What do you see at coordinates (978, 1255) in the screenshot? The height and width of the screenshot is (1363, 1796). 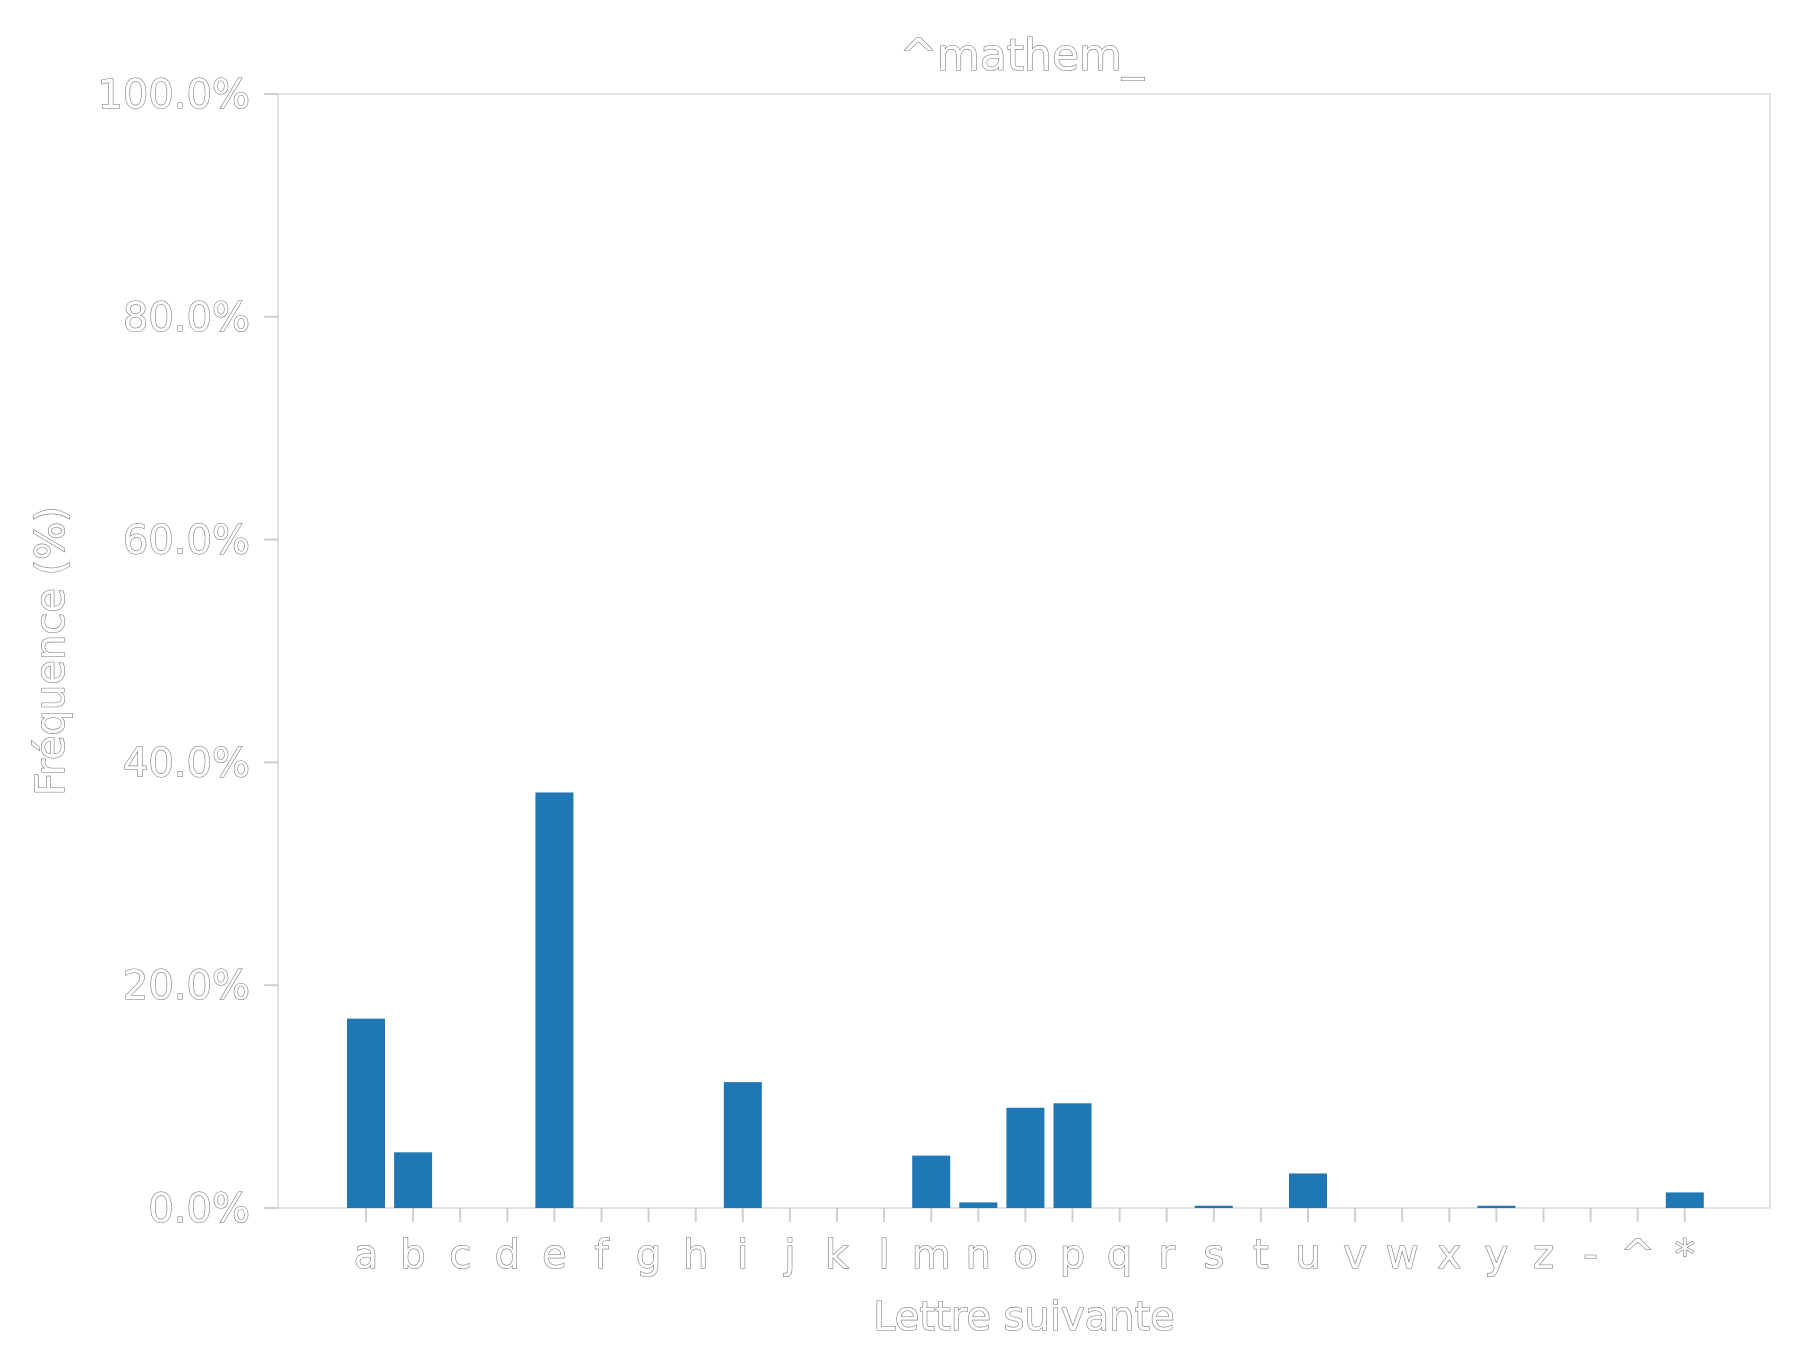 I see `x-tick-label: n` at bounding box center [978, 1255].